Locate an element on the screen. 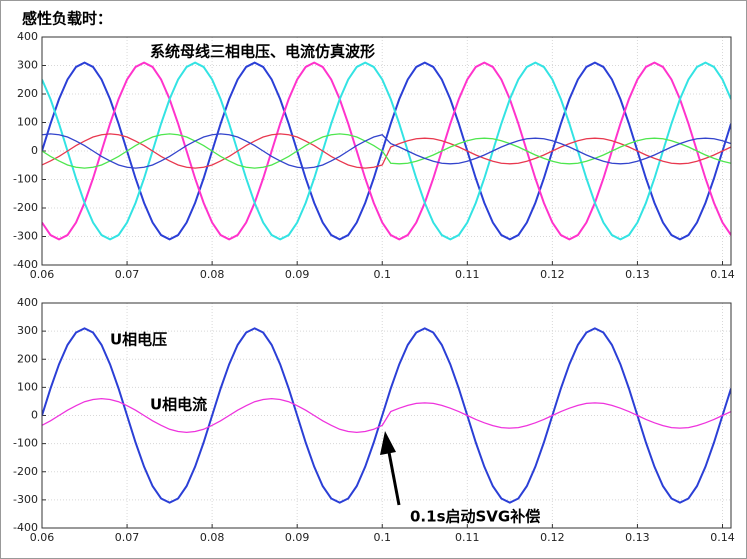 The width and height of the screenshot is (747, 559). annotation-arrow is located at coordinates (393, 476).